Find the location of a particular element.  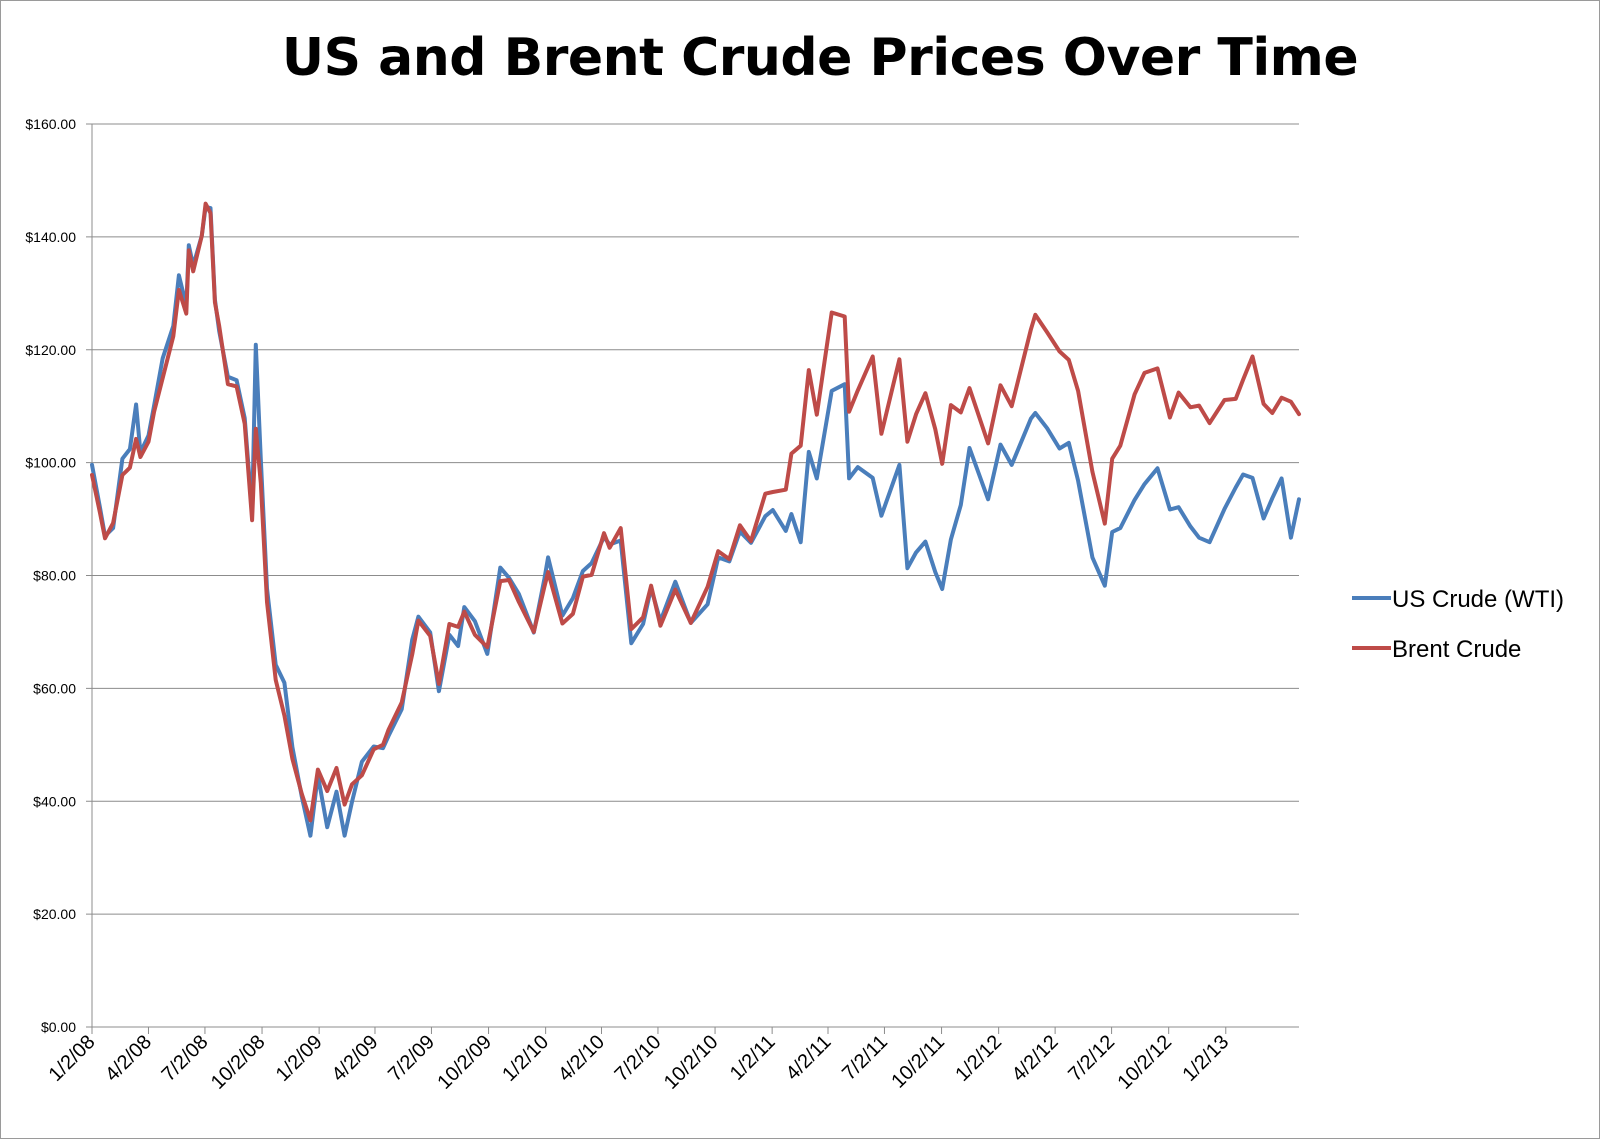

y-tick-label: $100.00 is located at coordinates (50, 463).